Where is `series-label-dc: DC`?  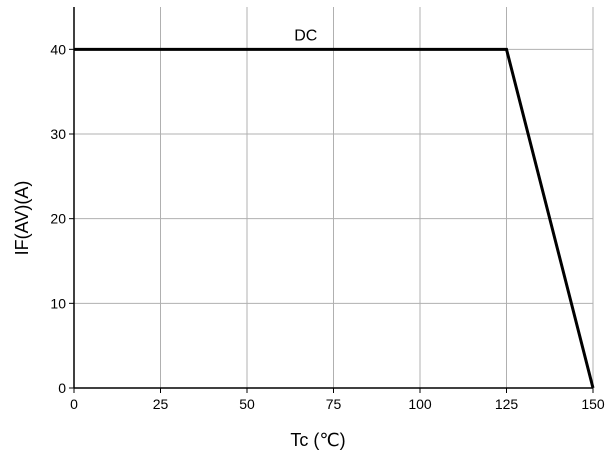
series-label-dc: DC is located at coordinates (305, 35).